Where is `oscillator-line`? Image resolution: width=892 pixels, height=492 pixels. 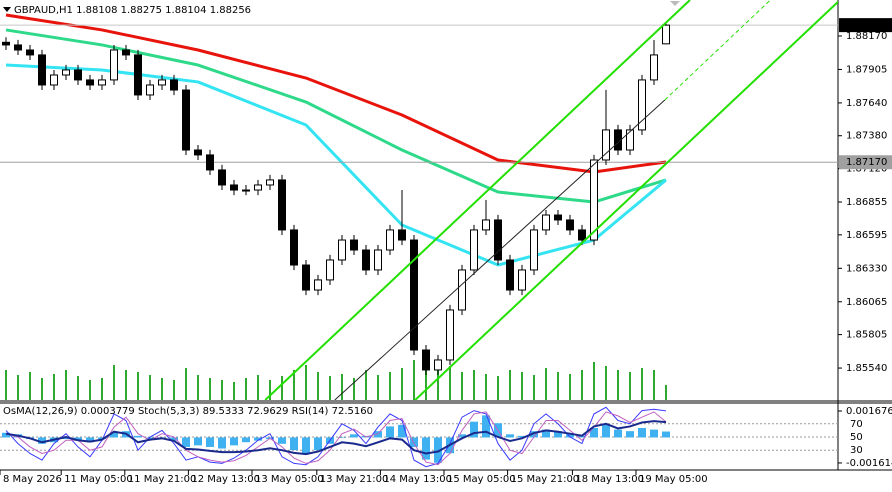
oscillator-line is located at coordinates (336, 438).